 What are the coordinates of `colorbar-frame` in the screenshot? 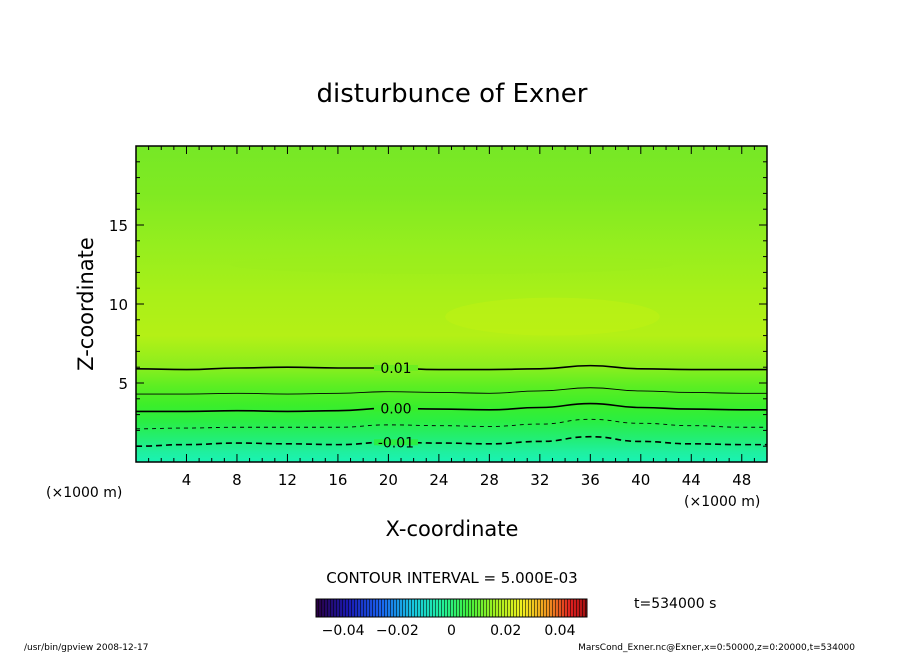 It's located at (451, 608).